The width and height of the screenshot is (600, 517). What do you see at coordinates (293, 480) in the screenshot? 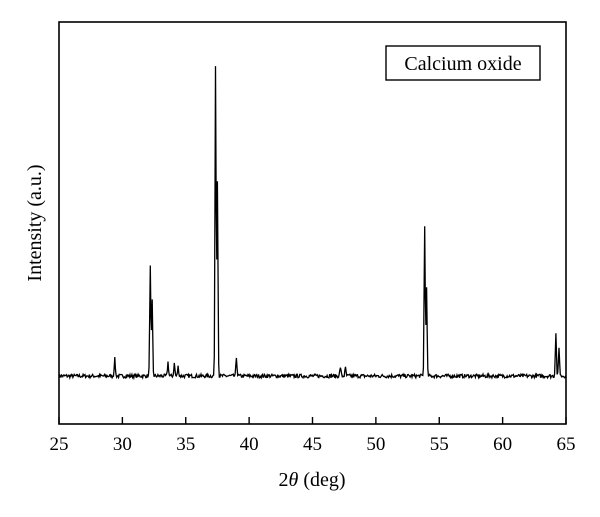
I see `x-axis-label-symbol: θ` at bounding box center [293, 480].